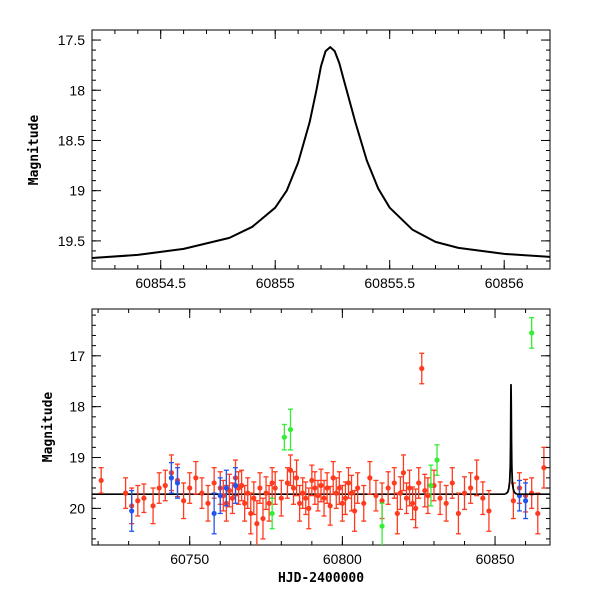 This screenshot has width=600, height=600. I want to click on x-tick-label: 60750, so click(189, 559).